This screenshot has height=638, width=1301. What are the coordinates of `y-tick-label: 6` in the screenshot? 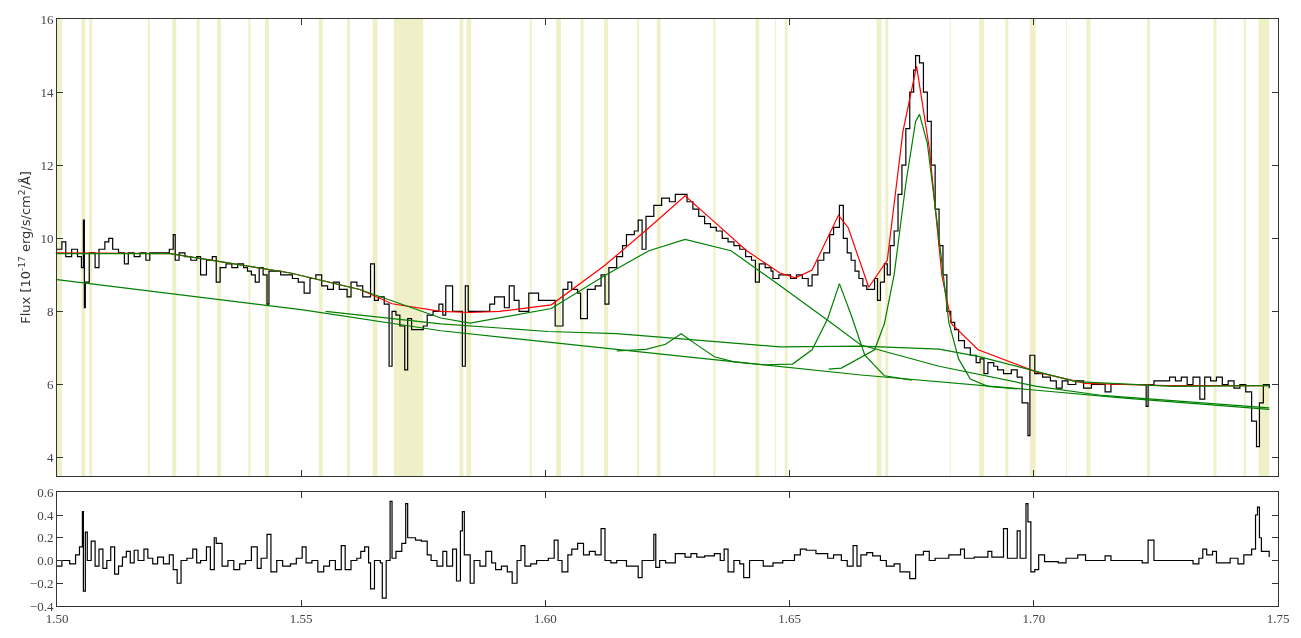 It's located at (50, 385).